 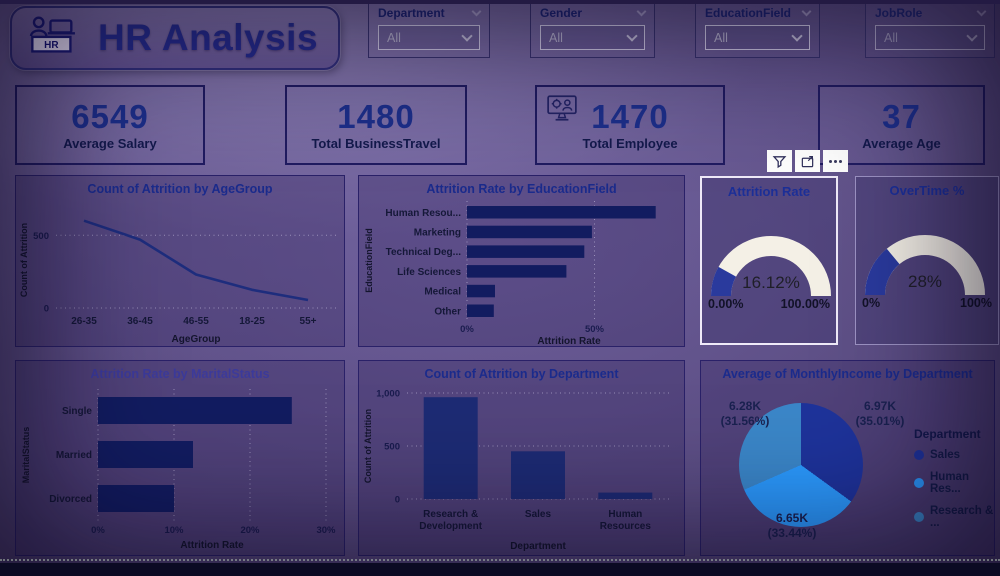 What do you see at coordinates (771, 282) in the screenshot?
I see `svg-text: 16.12%` at bounding box center [771, 282].